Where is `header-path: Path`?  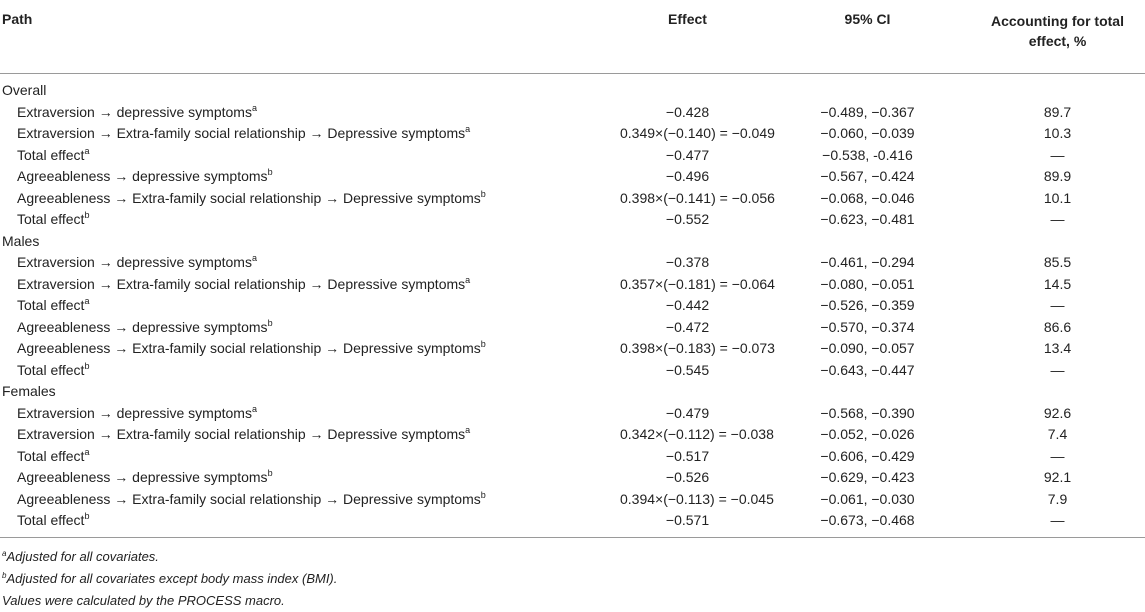
header-path: Path is located at coordinates (285, 37).